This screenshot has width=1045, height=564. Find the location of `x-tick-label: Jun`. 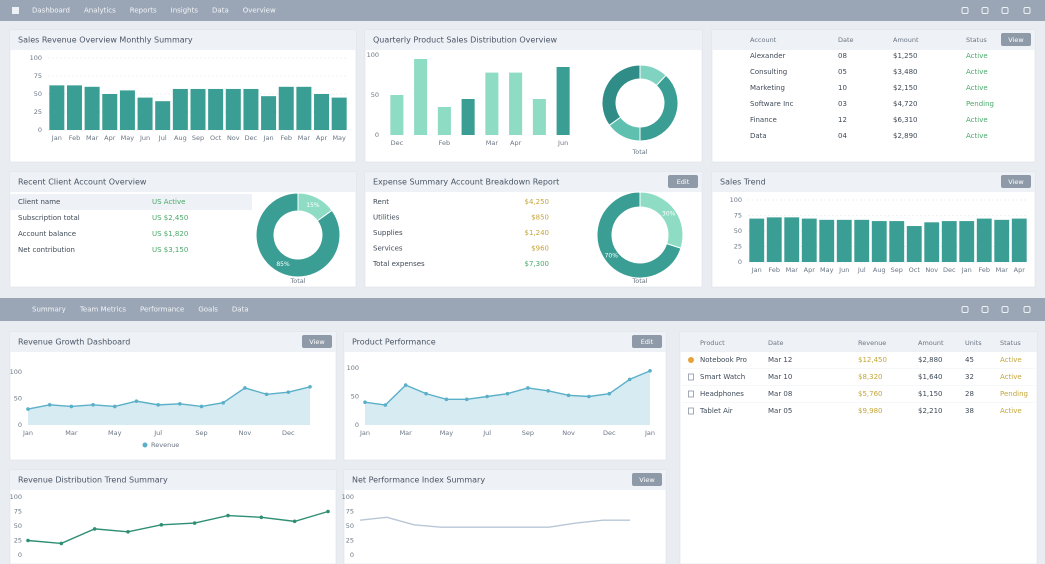

x-tick-label: Jun is located at coordinates (562, 143).